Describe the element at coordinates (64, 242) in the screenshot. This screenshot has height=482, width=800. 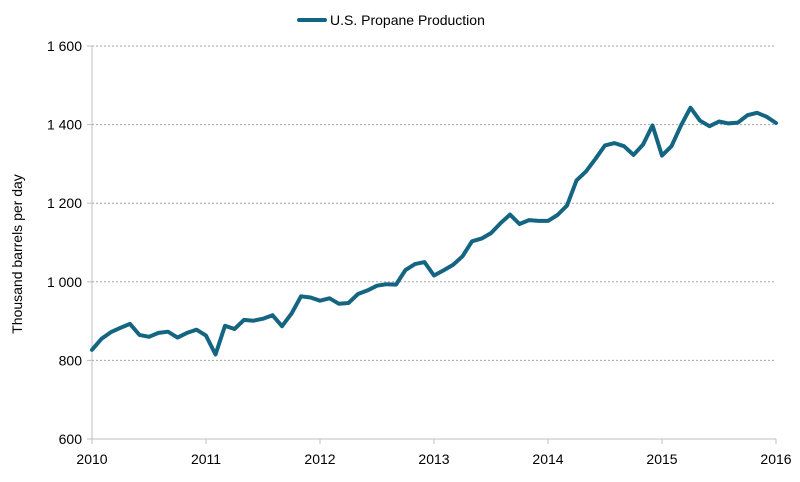
I see `y-tick-labels: 600 800 1 000 1 200 1 400 1 600` at that location.